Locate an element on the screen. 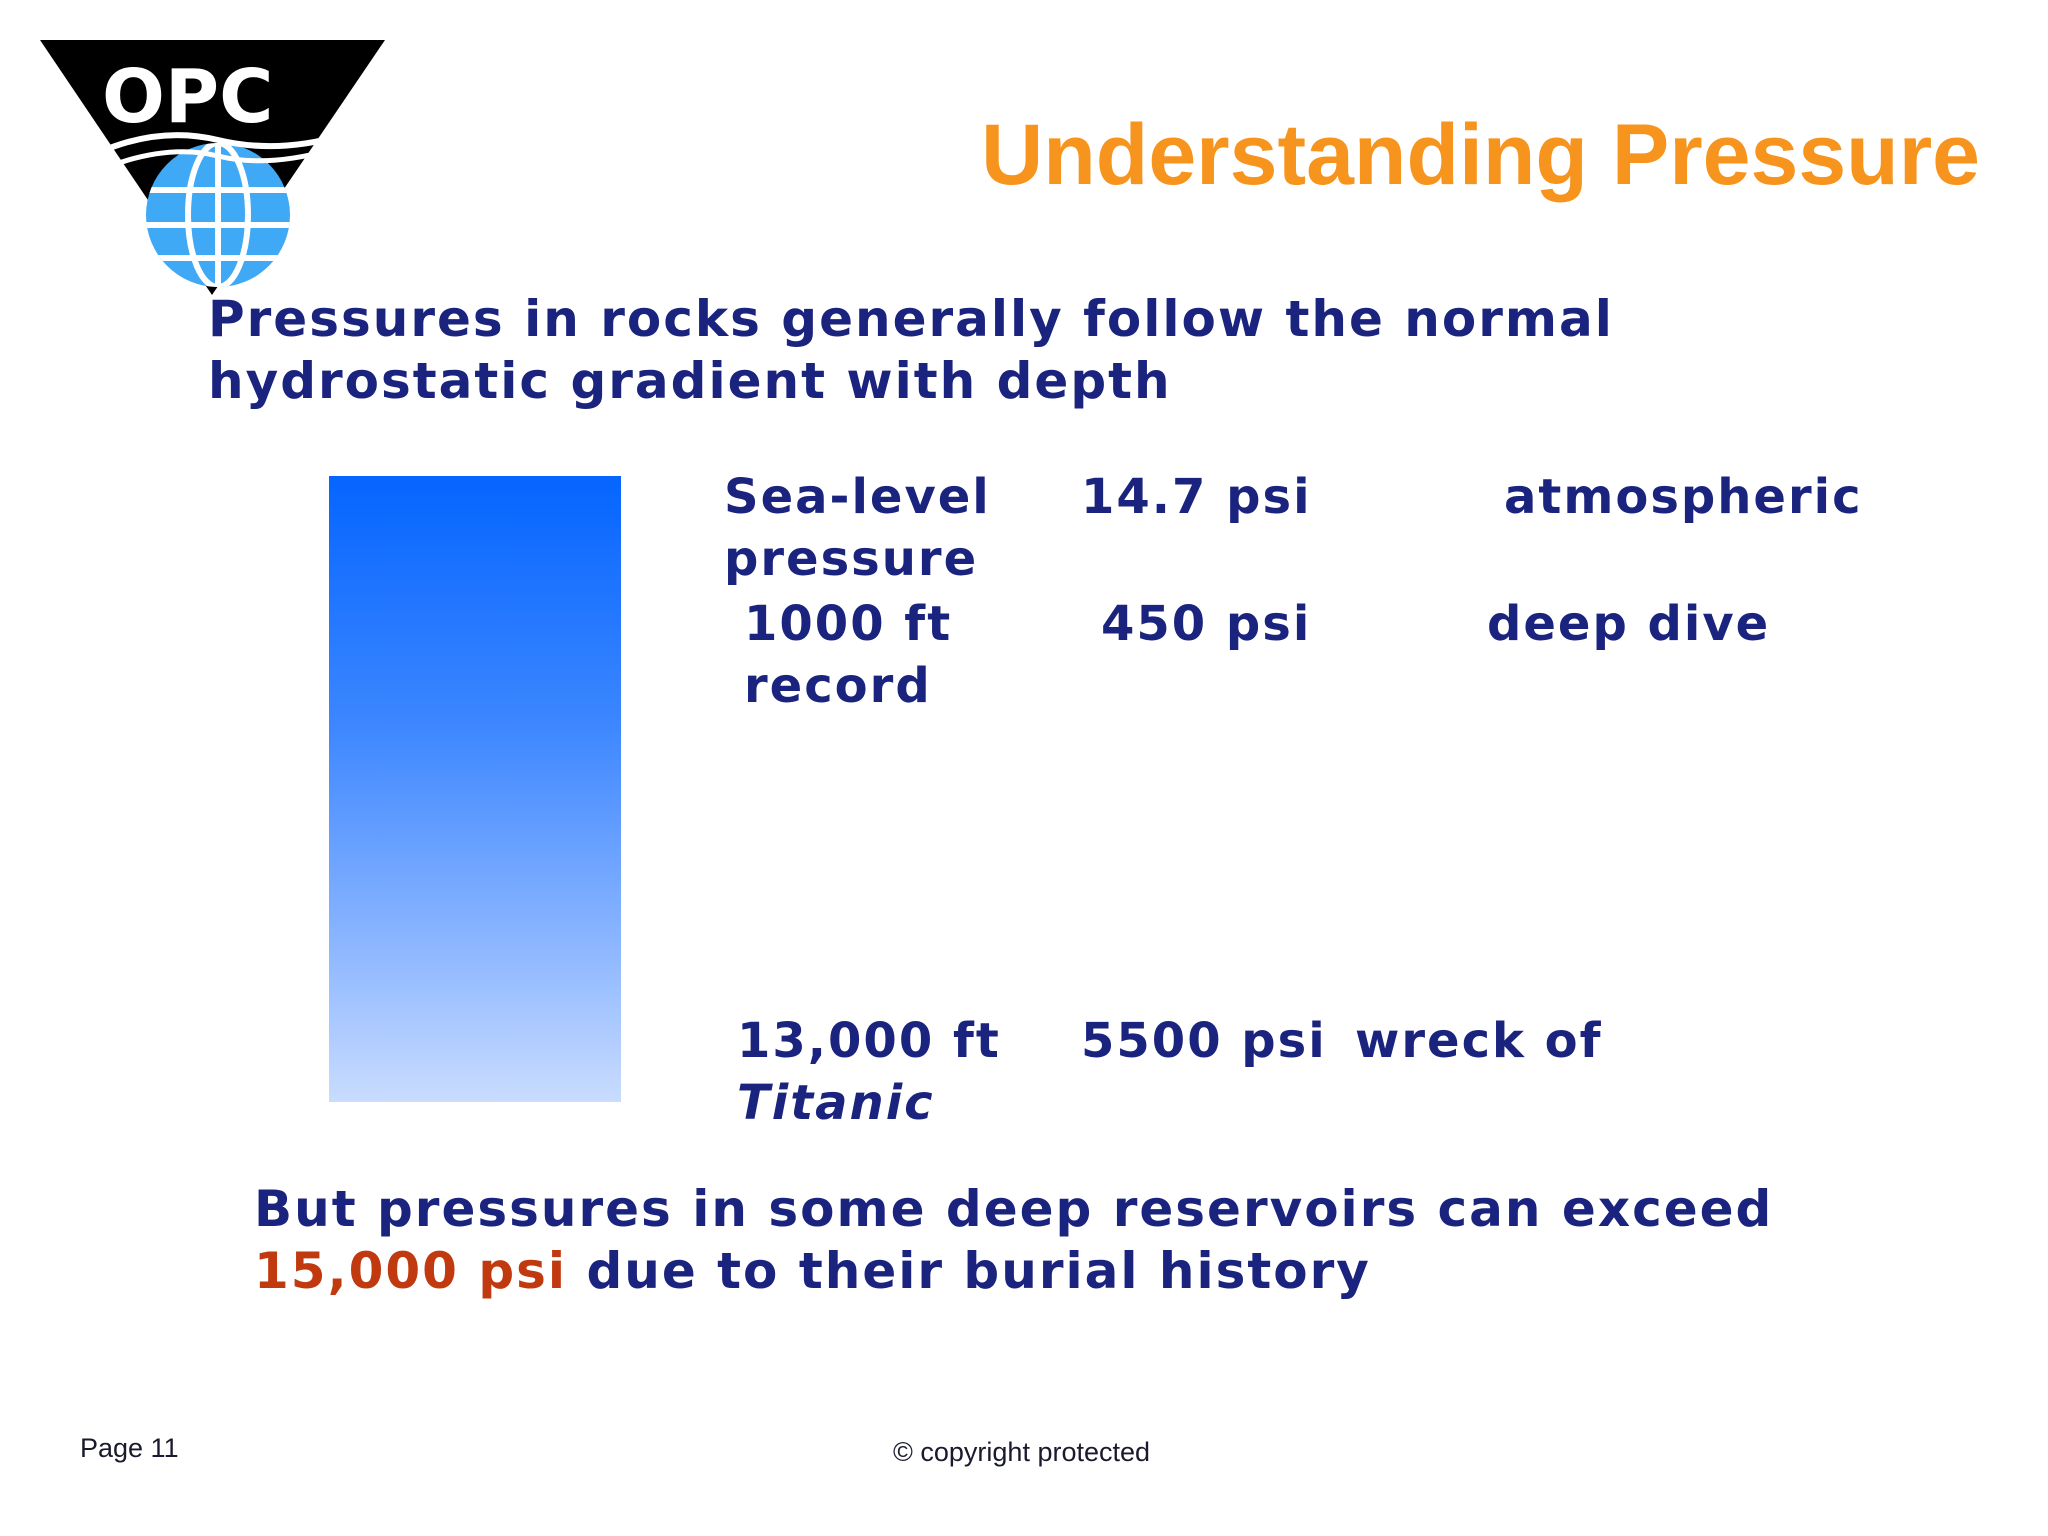 The width and height of the screenshot is (2048, 1536). copyright-notice: © copyright protected is located at coordinates (1022, 1452).